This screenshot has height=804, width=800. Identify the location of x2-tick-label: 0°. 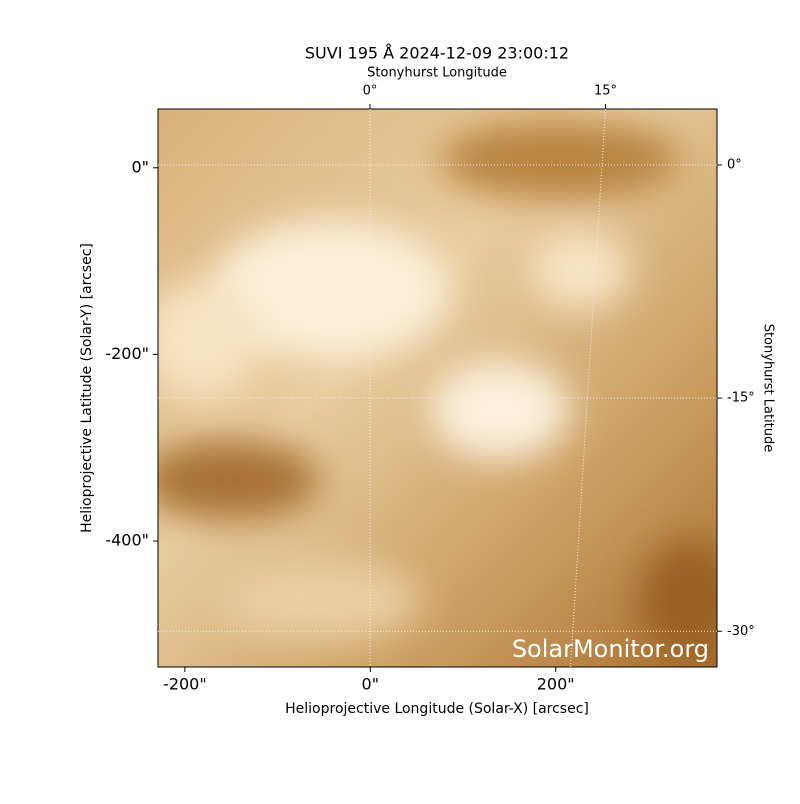
(370, 91).